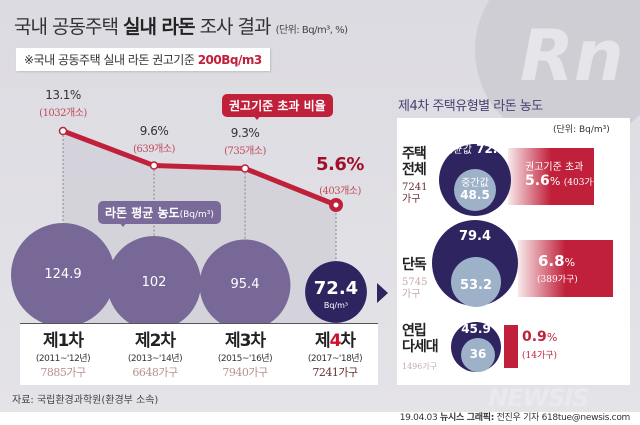 The image size is (640, 425). Describe the element at coordinates (63, 341) in the screenshot. I see `round-name: 제1차` at that location.